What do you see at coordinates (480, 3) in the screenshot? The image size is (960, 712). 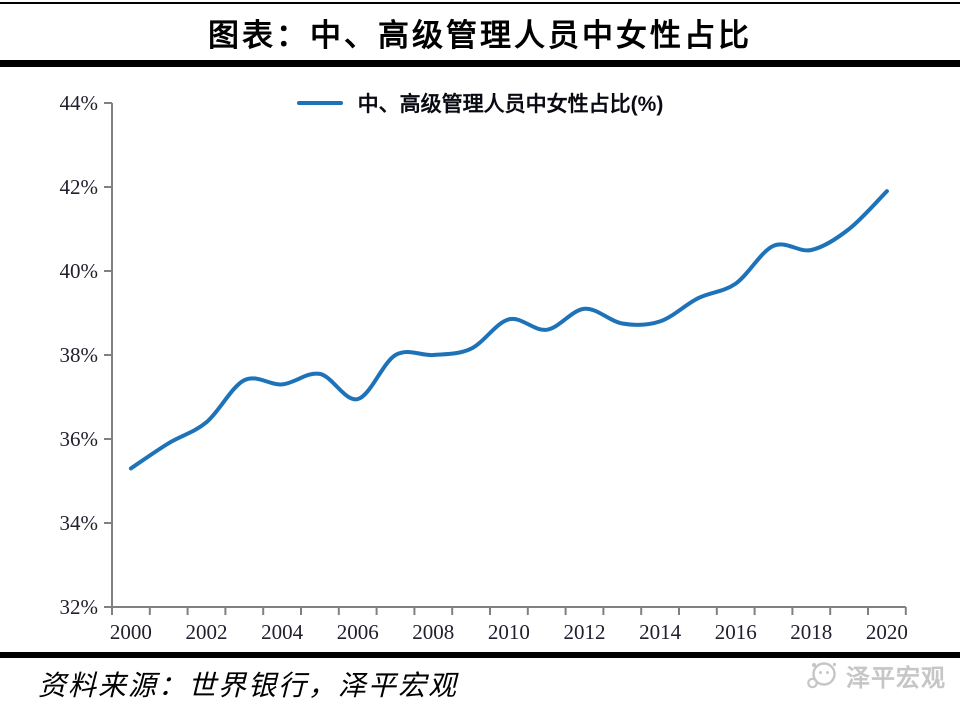 I see `top-thin-rule` at bounding box center [480, 3].